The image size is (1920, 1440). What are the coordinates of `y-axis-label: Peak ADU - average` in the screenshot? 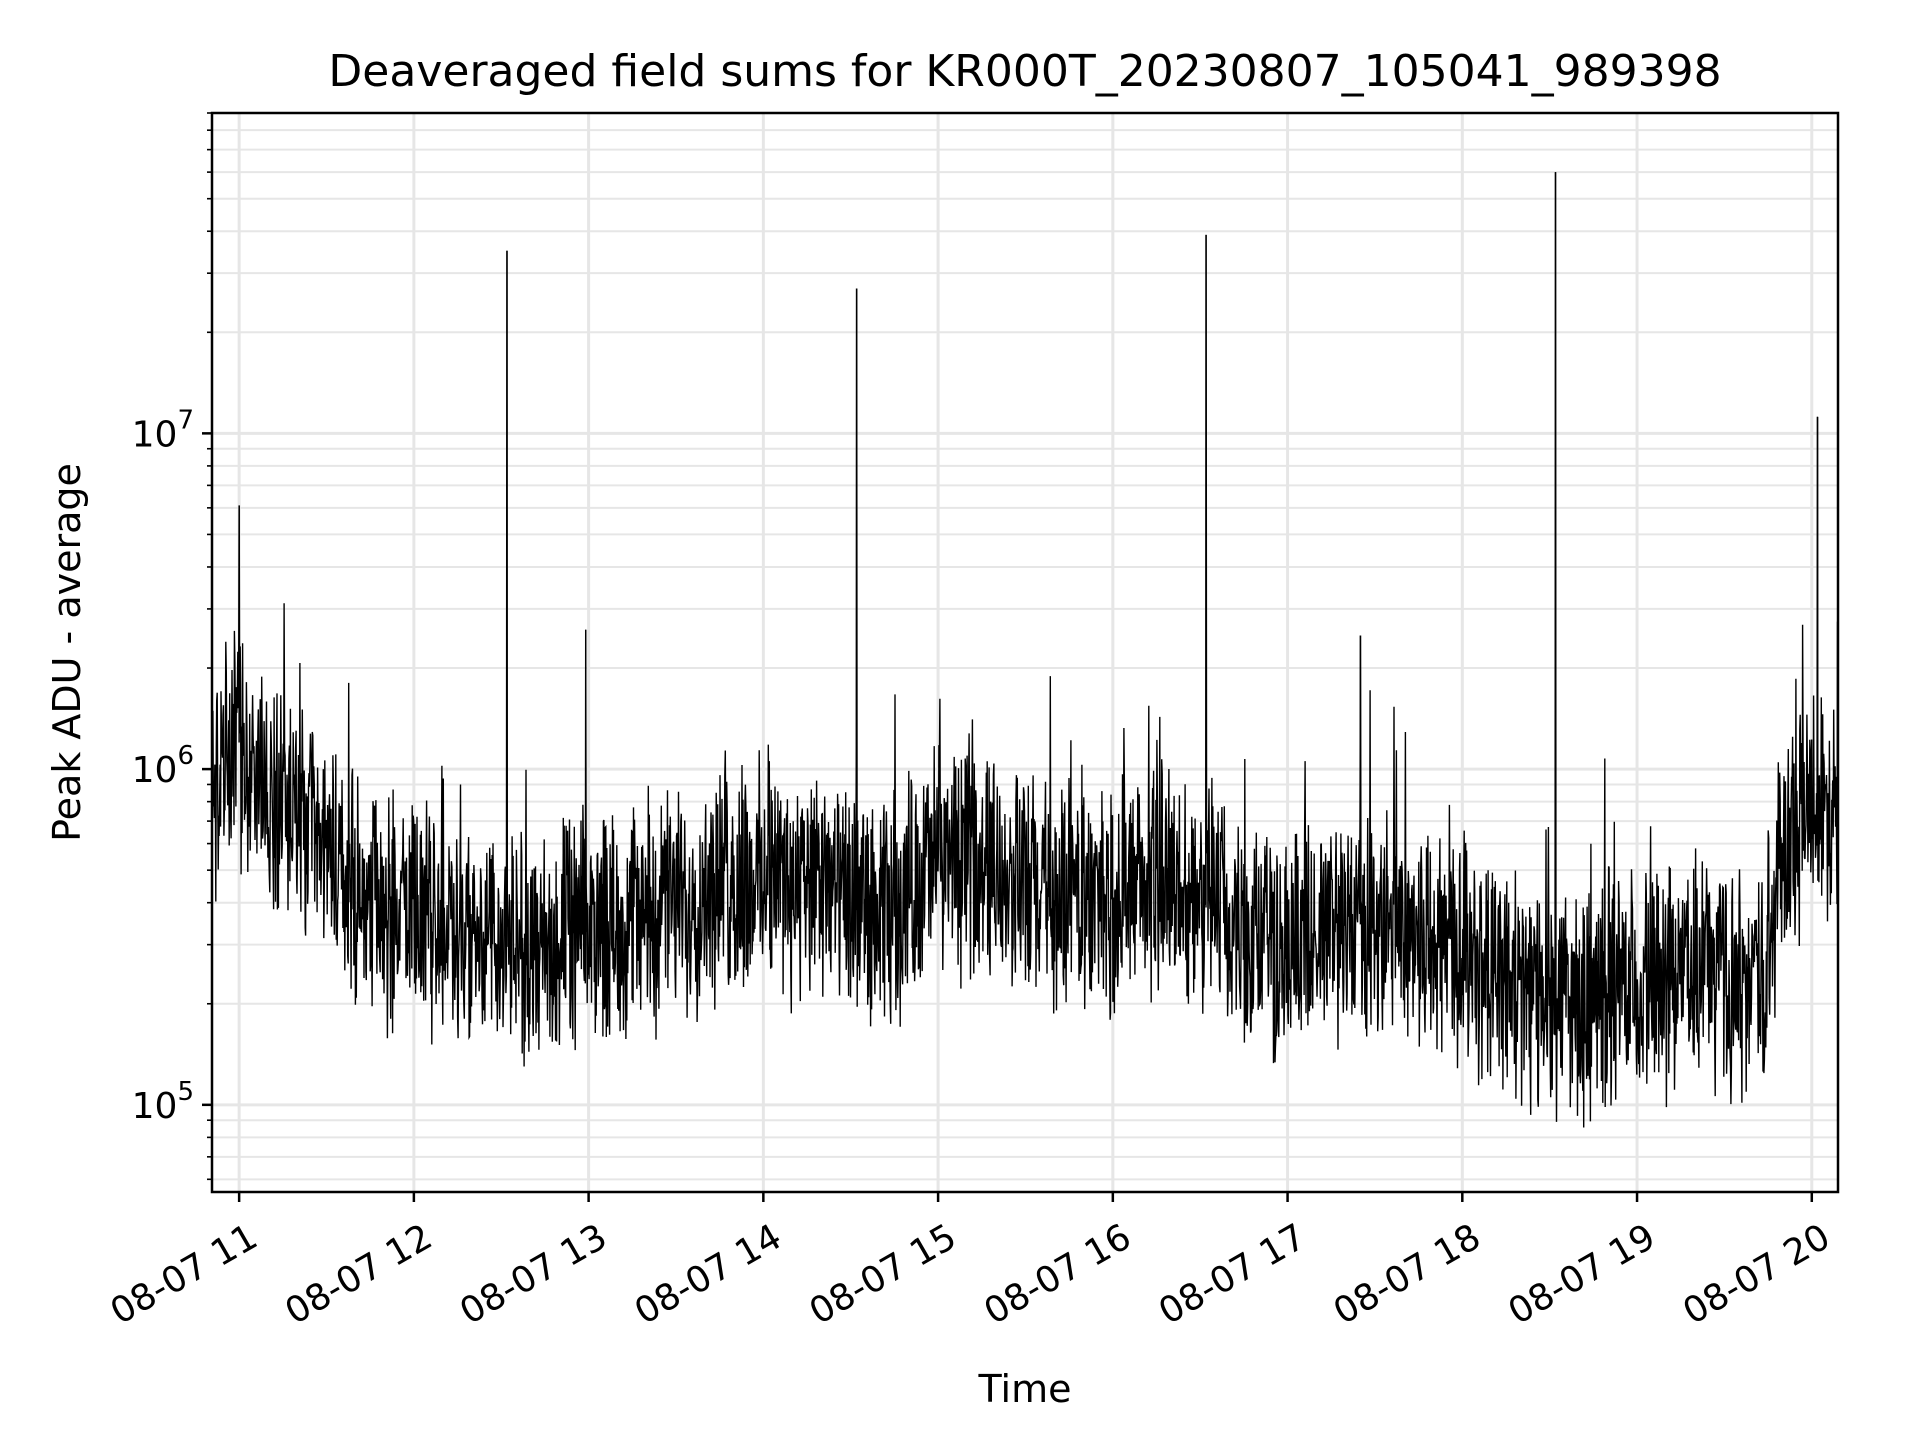 It's located at (67, 652).